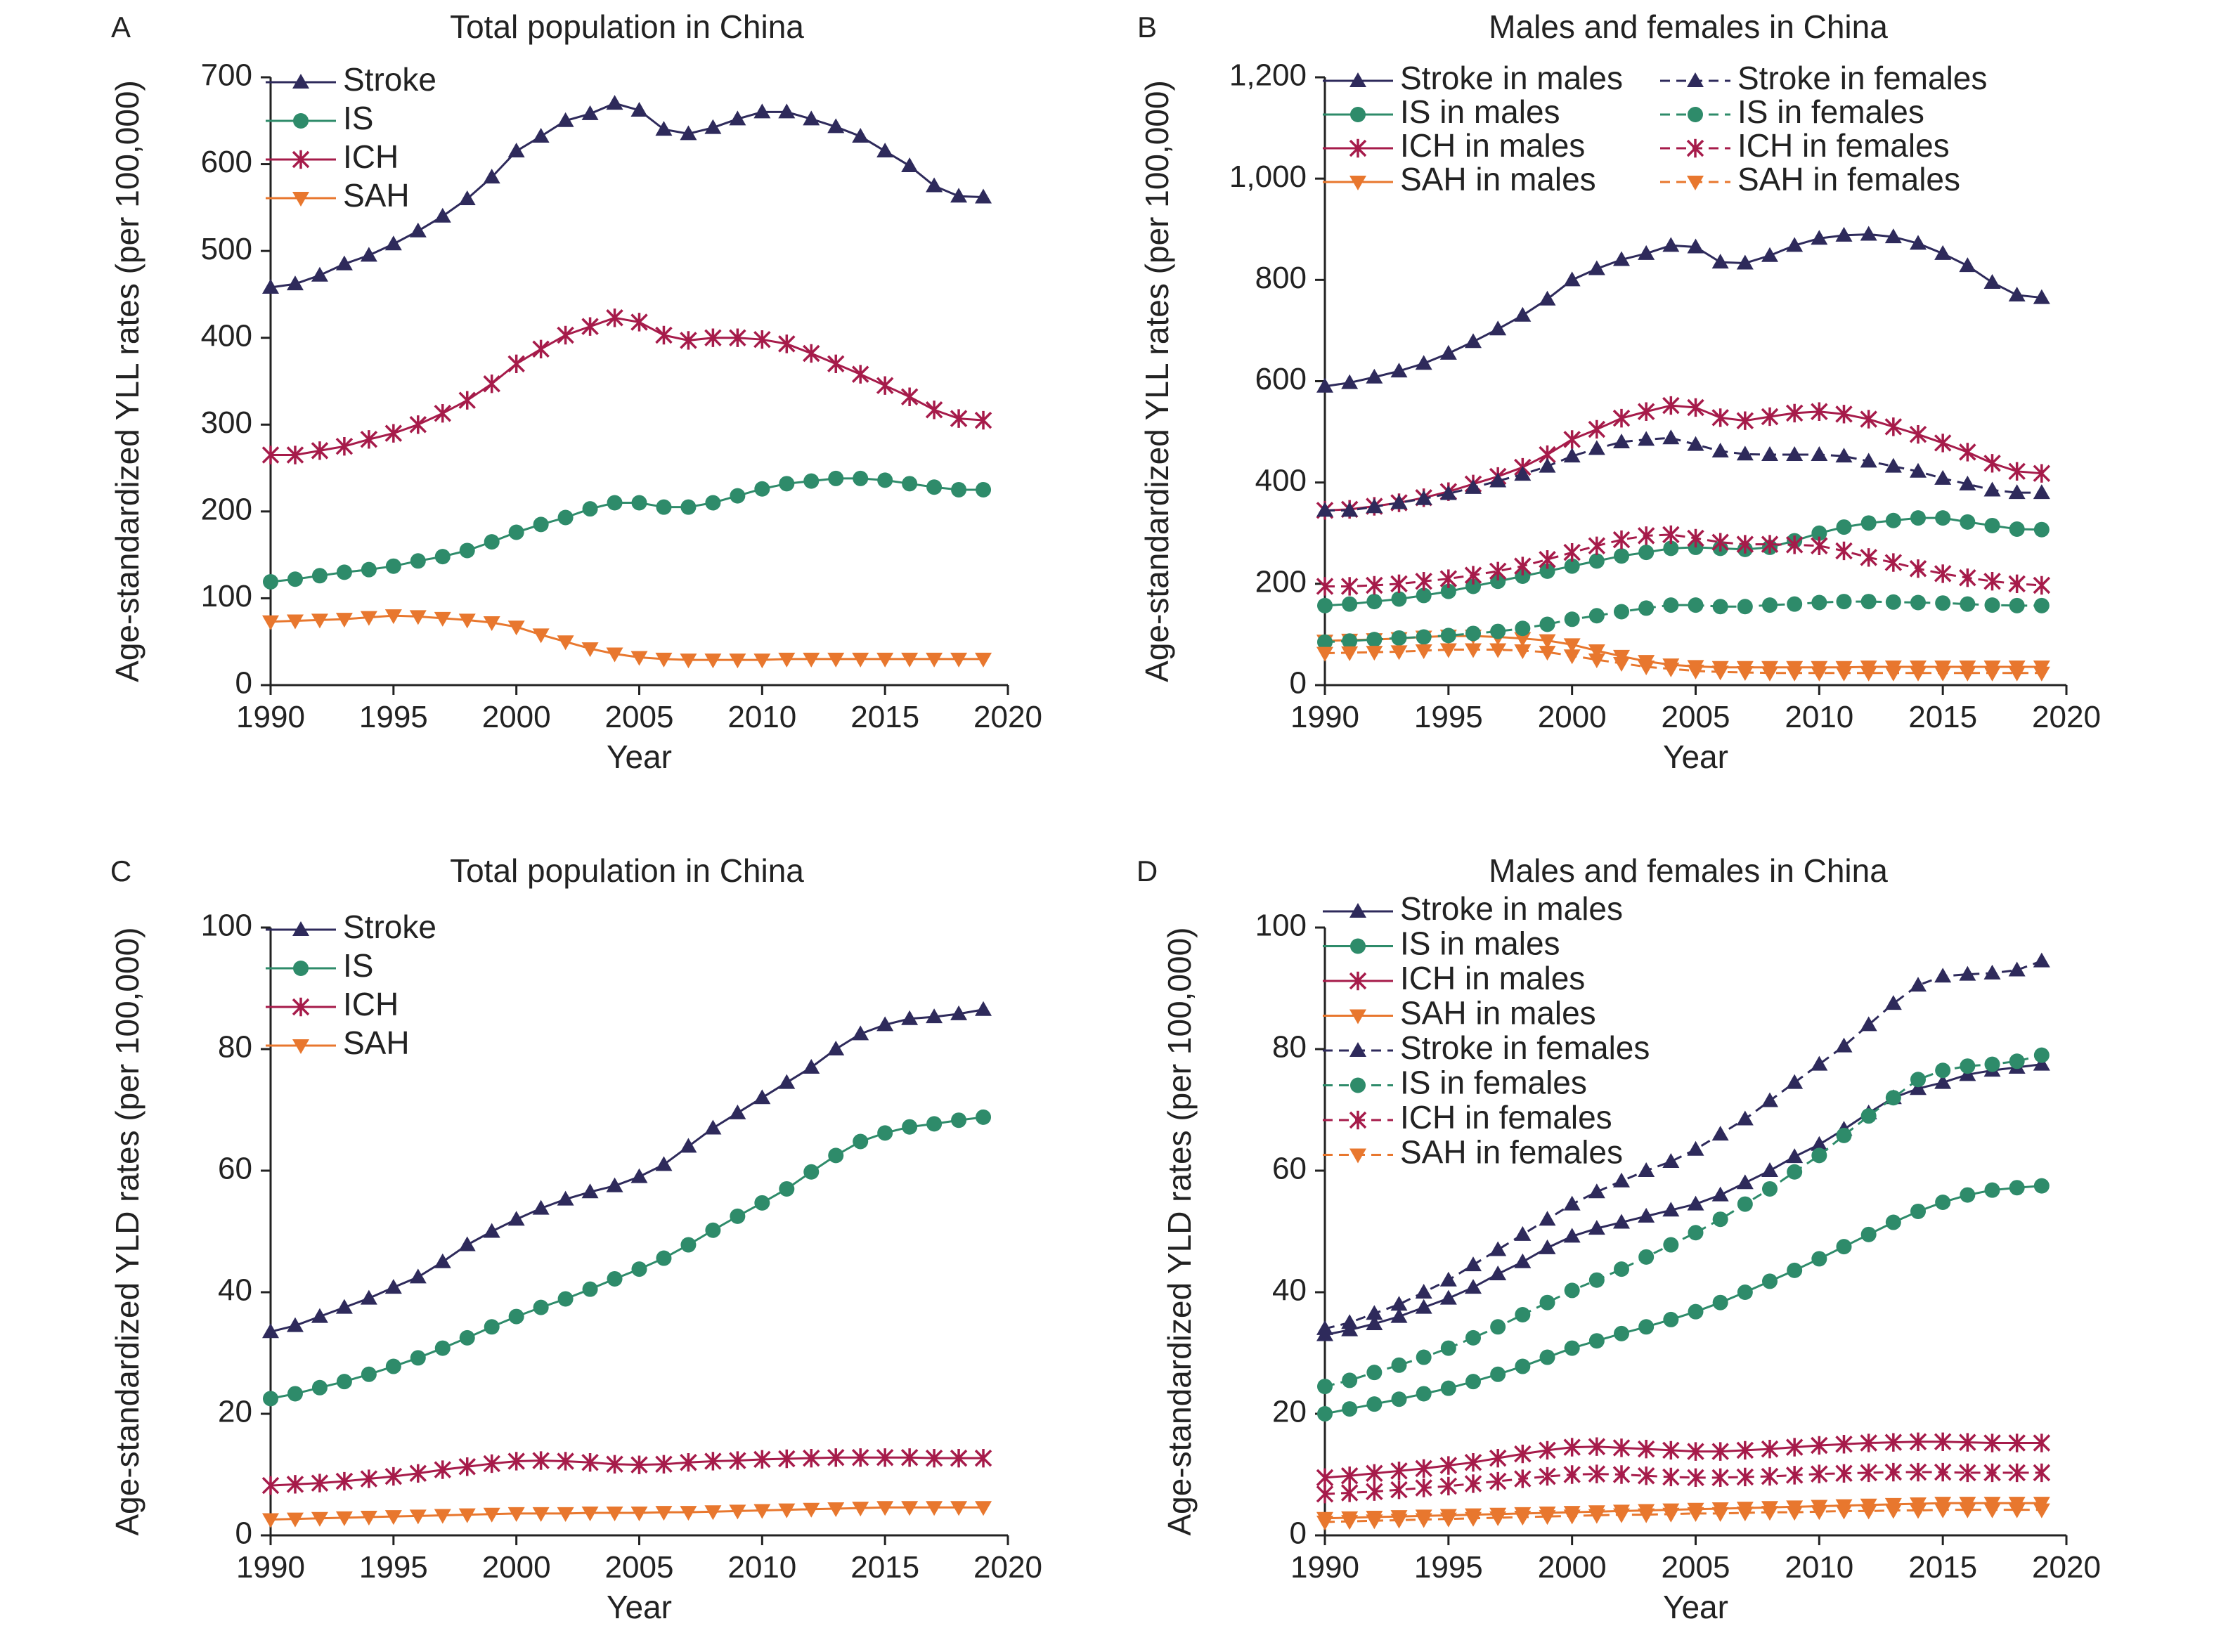 The width and height of the screenshot is (2214, 1652). What do you see at coordinates (884, 1567) in the screenshot?
I see `x-tick-label: 2015` at bounding box center [884, 1567].